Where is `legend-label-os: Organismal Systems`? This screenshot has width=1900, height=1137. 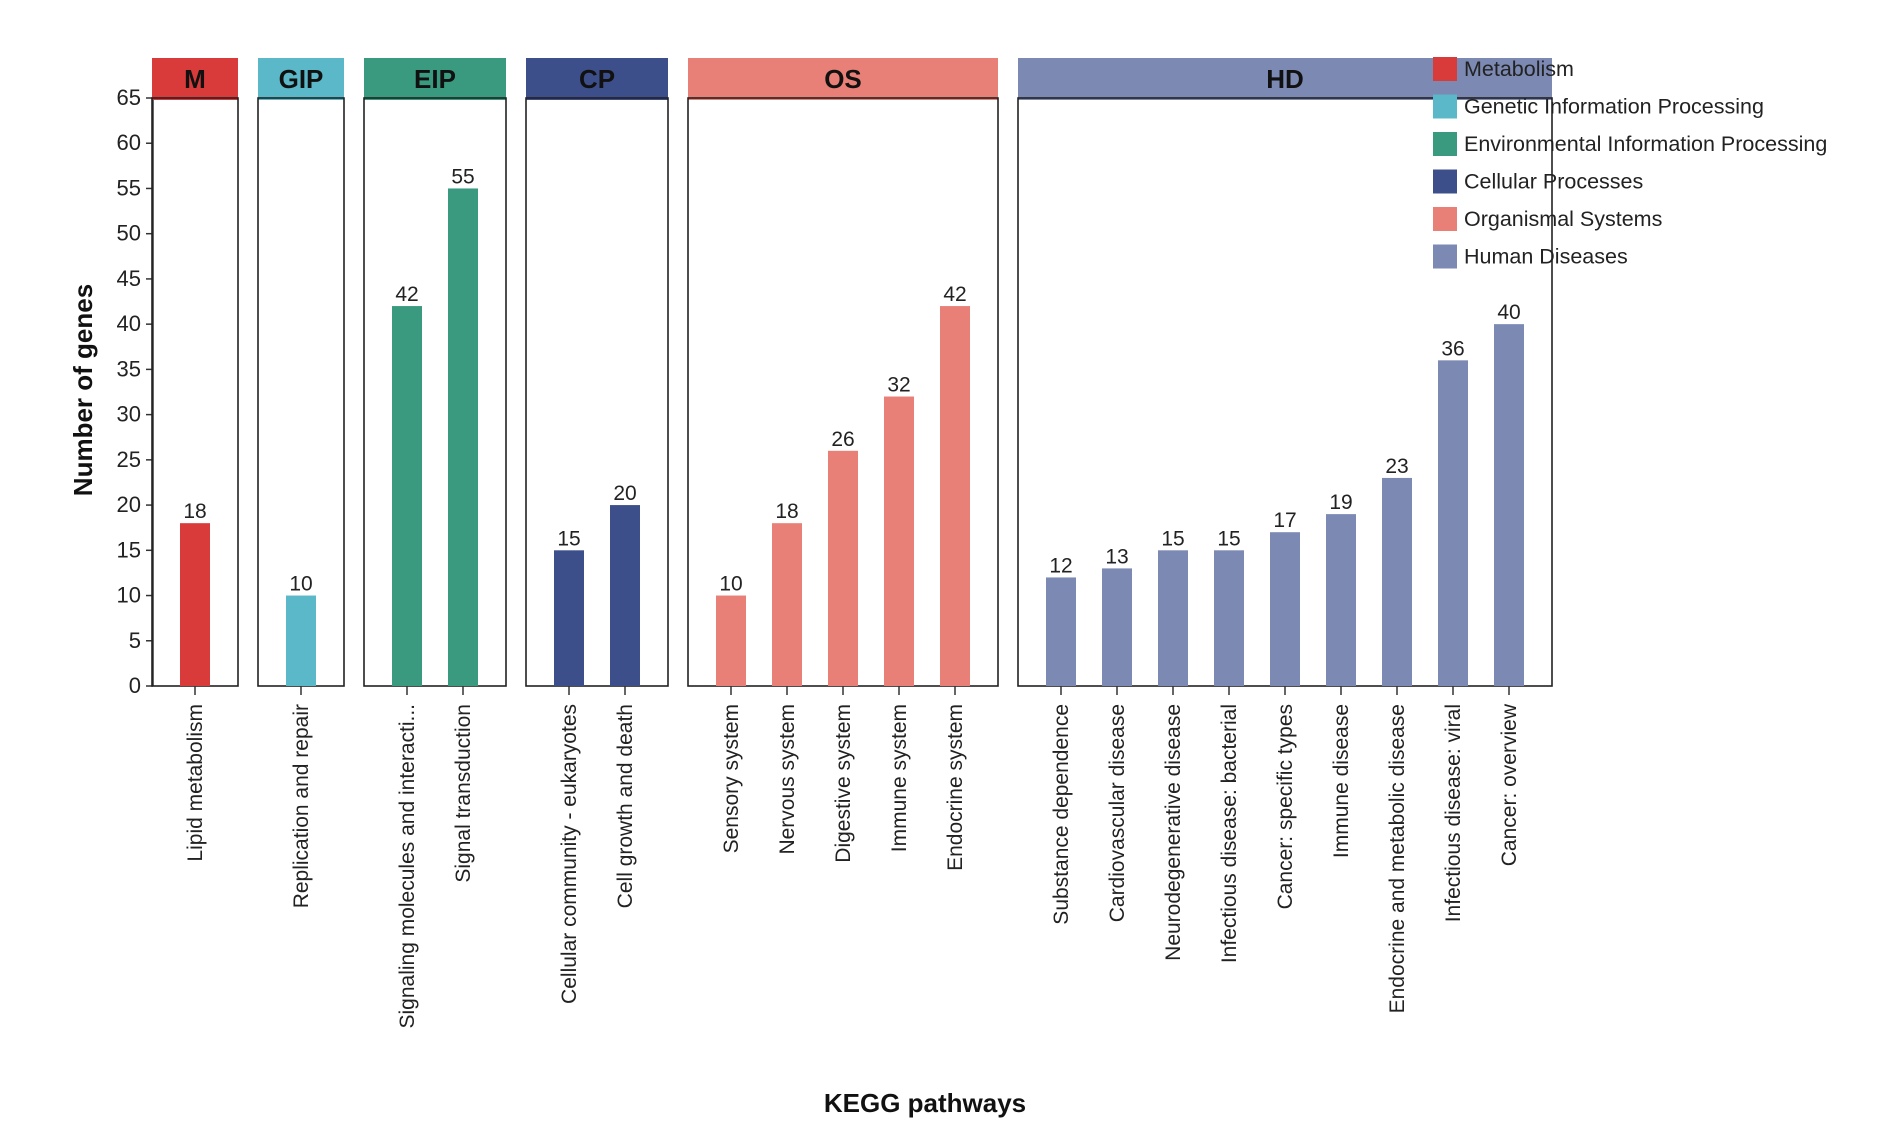 legend-label-os: Organismal Systems is located at coordinates (1563, 219).